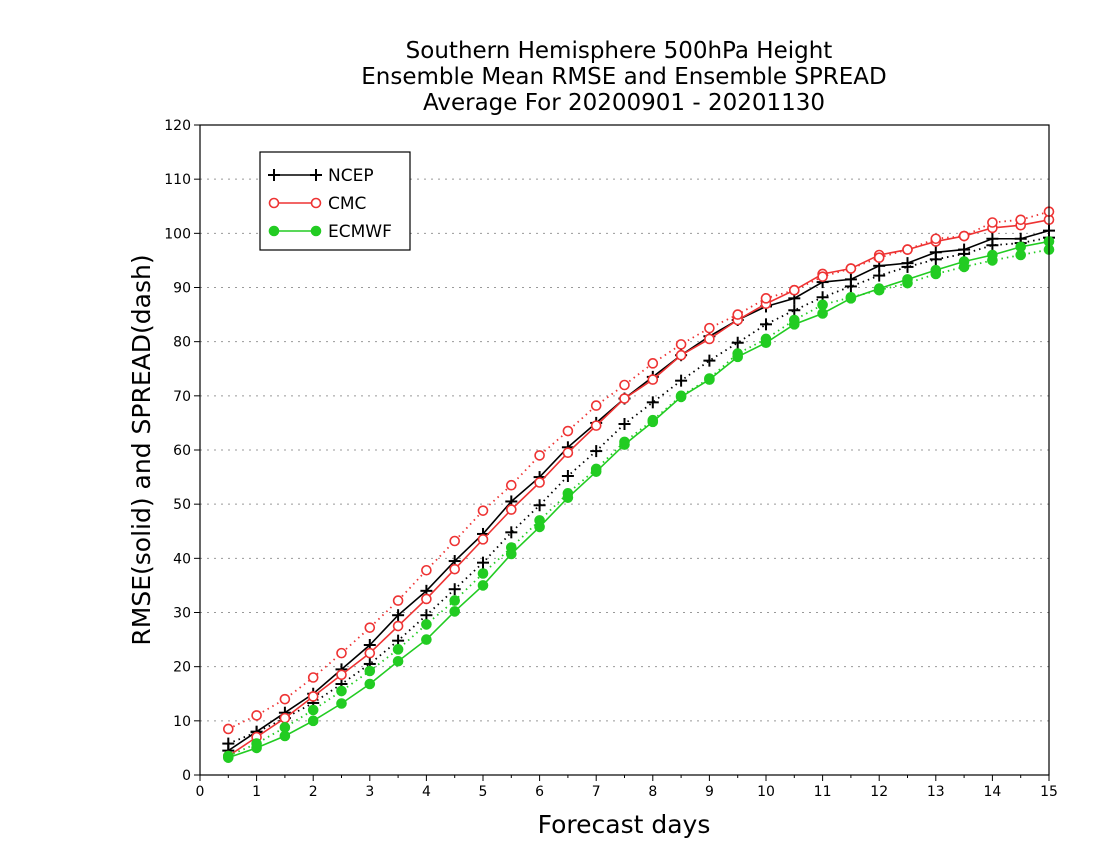  What do you see at coordinates (624, 824) in the screenshot?
I see `x-axis-title: Forecast days` at bounding box center [624, 824].